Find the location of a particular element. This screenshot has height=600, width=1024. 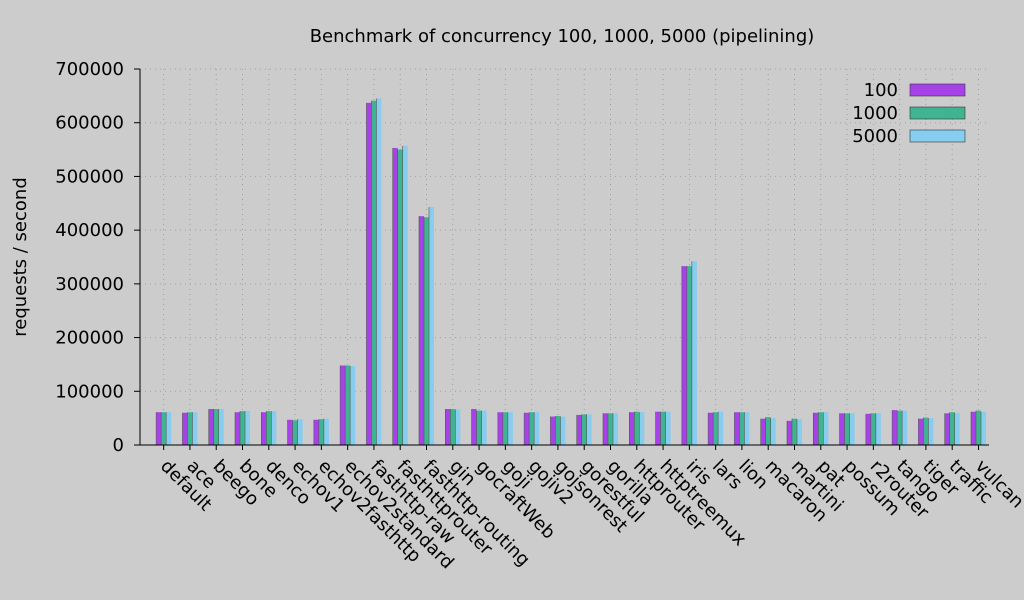

legend-label-5000: 5000 is located at coordinates (875, 136).